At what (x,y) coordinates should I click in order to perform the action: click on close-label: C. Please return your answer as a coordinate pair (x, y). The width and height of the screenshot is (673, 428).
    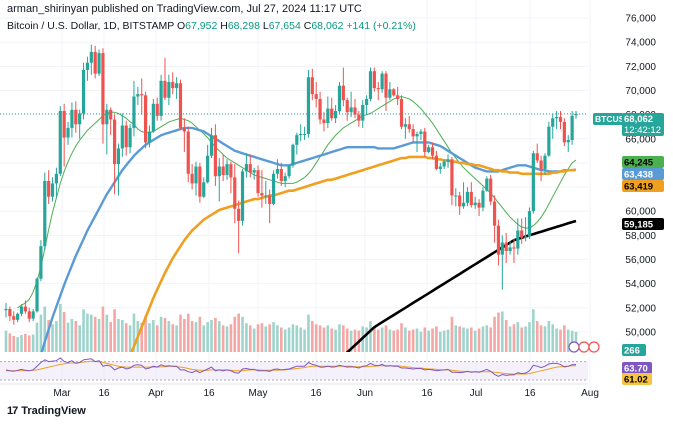
    Looking at the image, I should click on (307, 26).